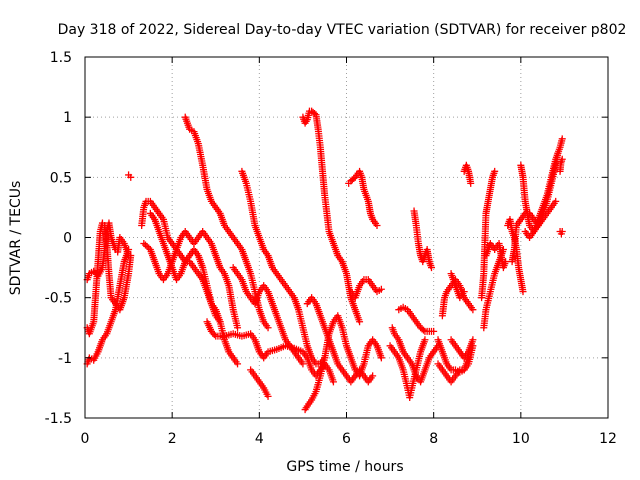 This screenshot has width=640, height=480. What do you see at coordinates (467, 174) in the screenshot?
I see `series-arc-aa` at bounding box center [467, 174].